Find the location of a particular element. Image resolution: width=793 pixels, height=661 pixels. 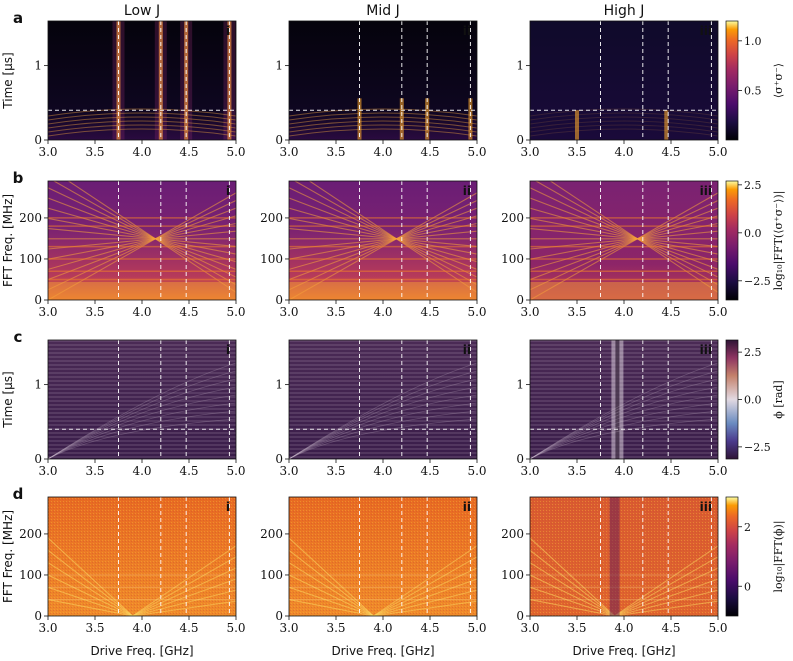

colorbar-tick-label: 0.5 is located at coordinates (753, 90).